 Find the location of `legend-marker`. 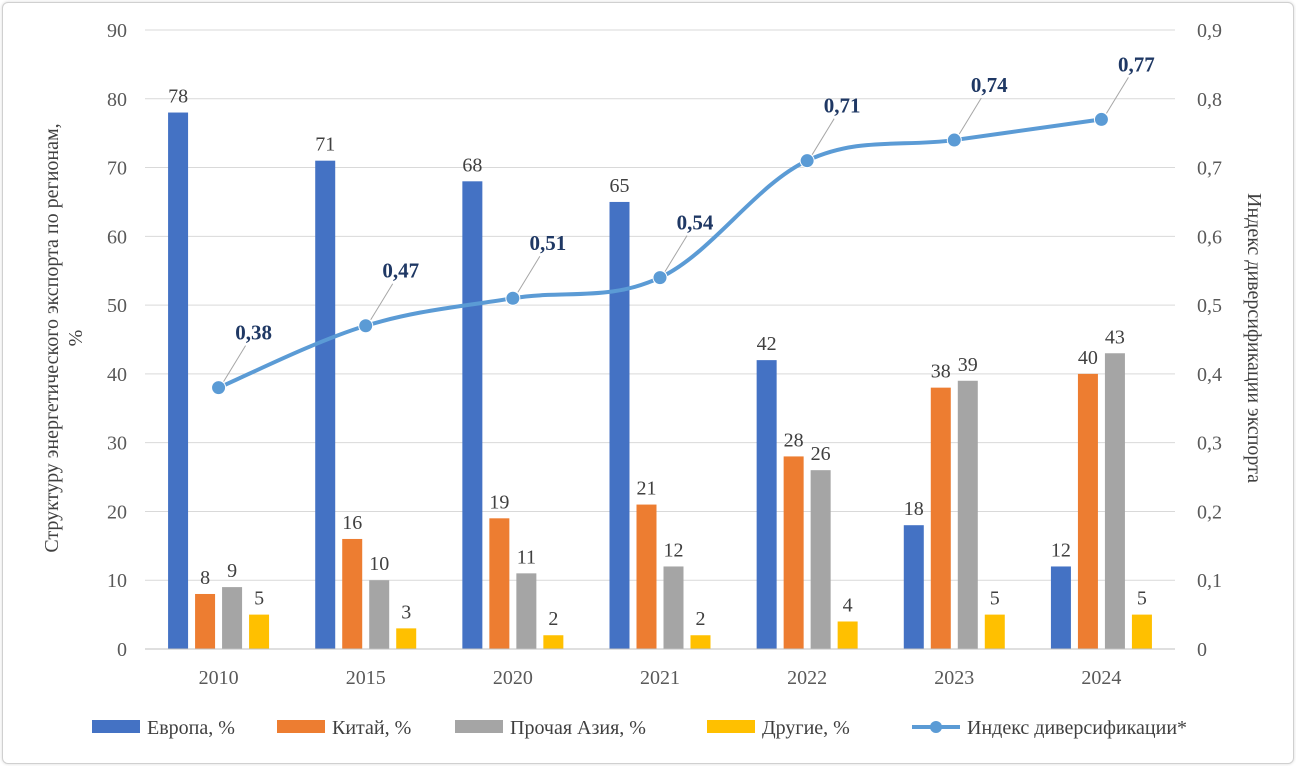

legend-marker is located at coordinates (936, 727).